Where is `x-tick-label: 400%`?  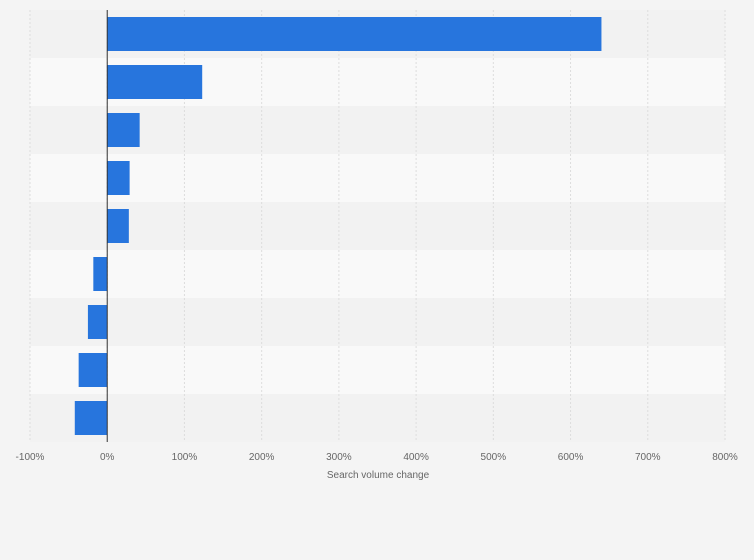
x-tick-label: 400% is located at coordinates (416, 457).